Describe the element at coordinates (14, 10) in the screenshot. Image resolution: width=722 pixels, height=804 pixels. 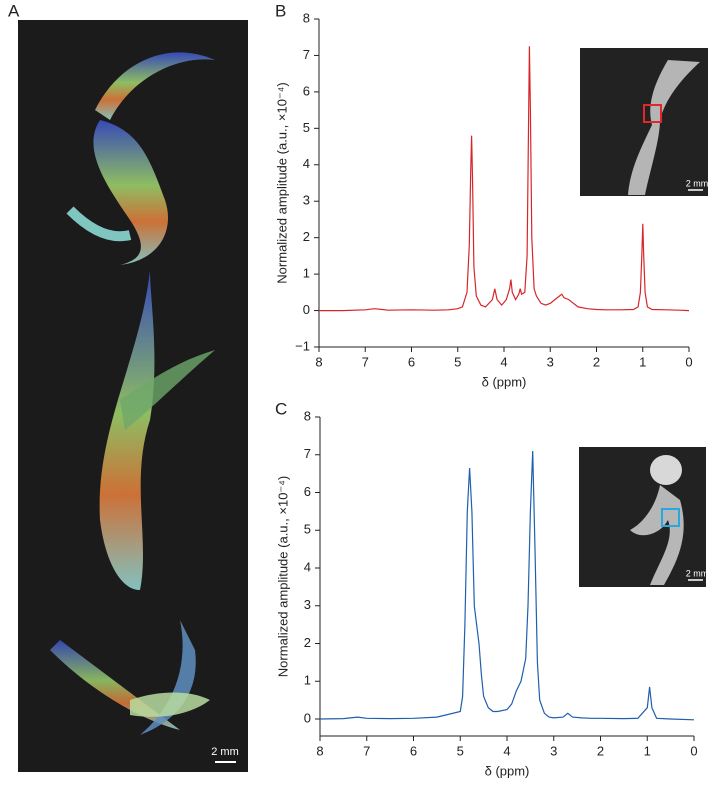
I see `panel-label: A` at that location.